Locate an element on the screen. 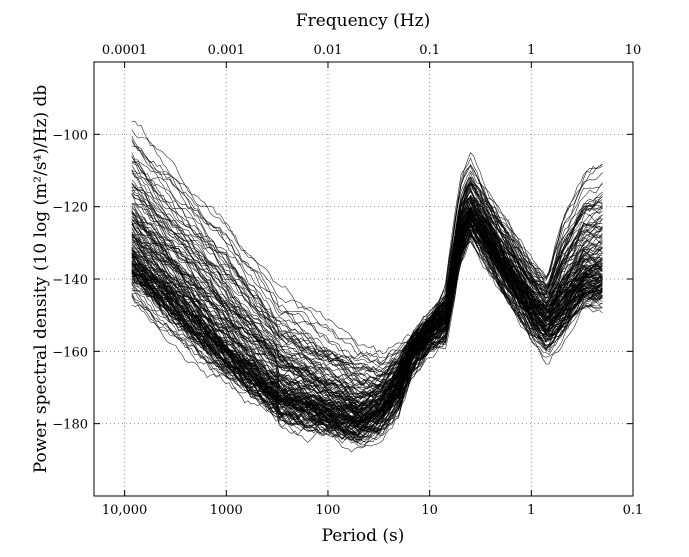 The width and height of the screenshot is (689, 557). top-tick-label: 10 is located at coordinates (633, 50).